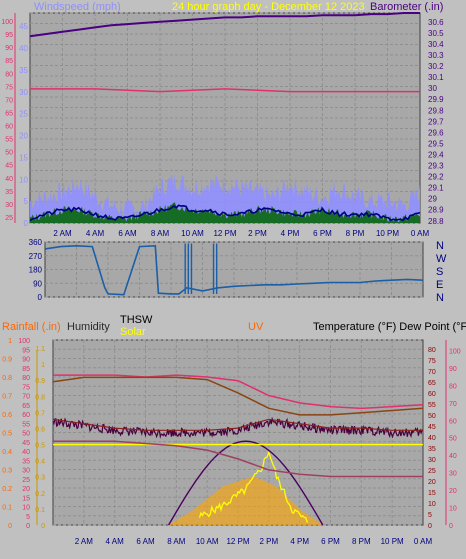 The width and height of the screenshot is (466, 559). I want to click on solar-tick: 10, so click(453, 509).